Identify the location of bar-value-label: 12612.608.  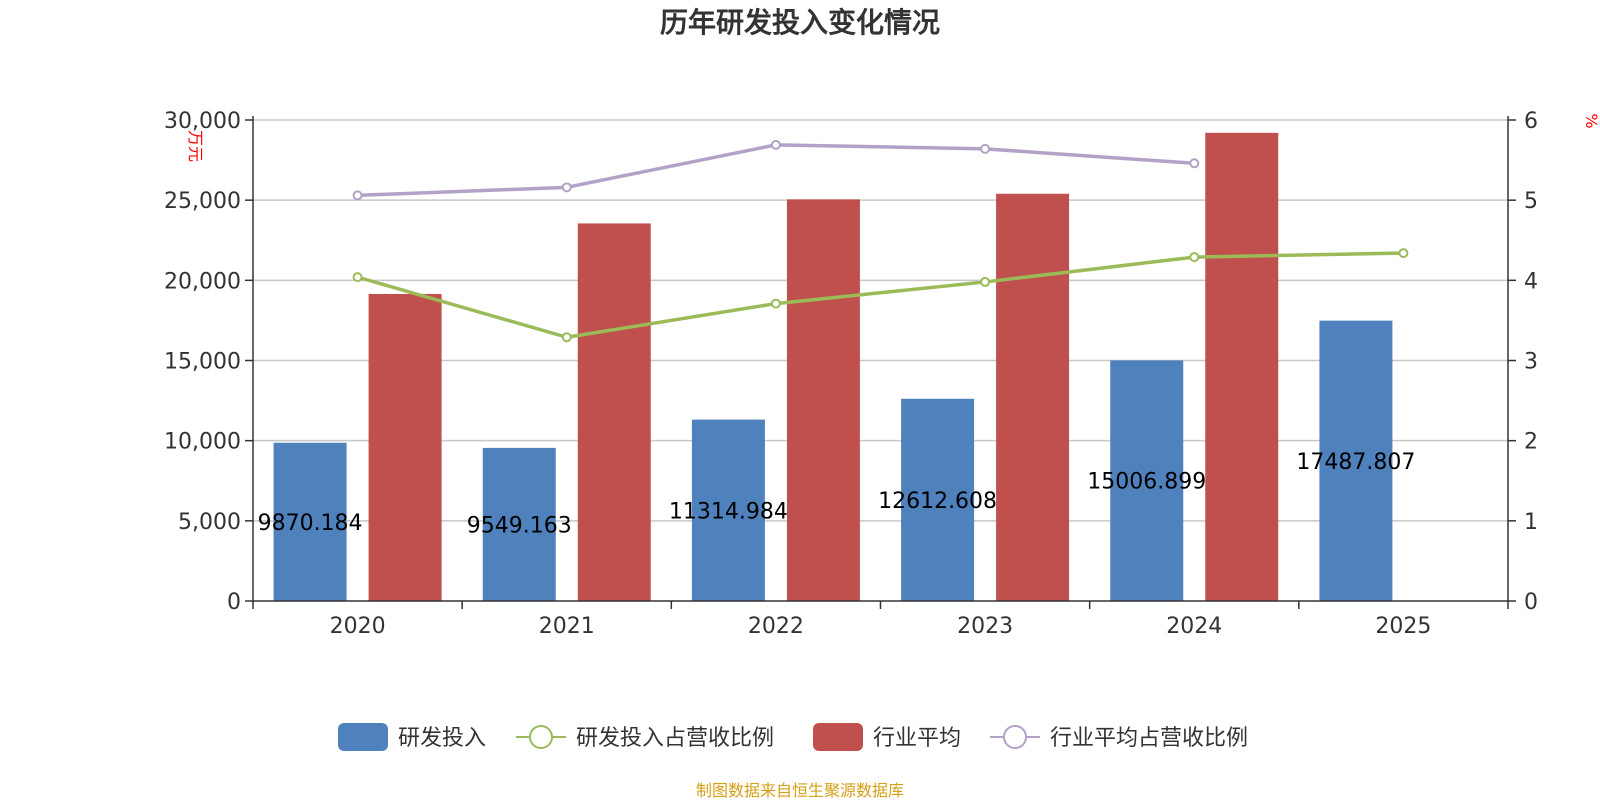
(937, 501).